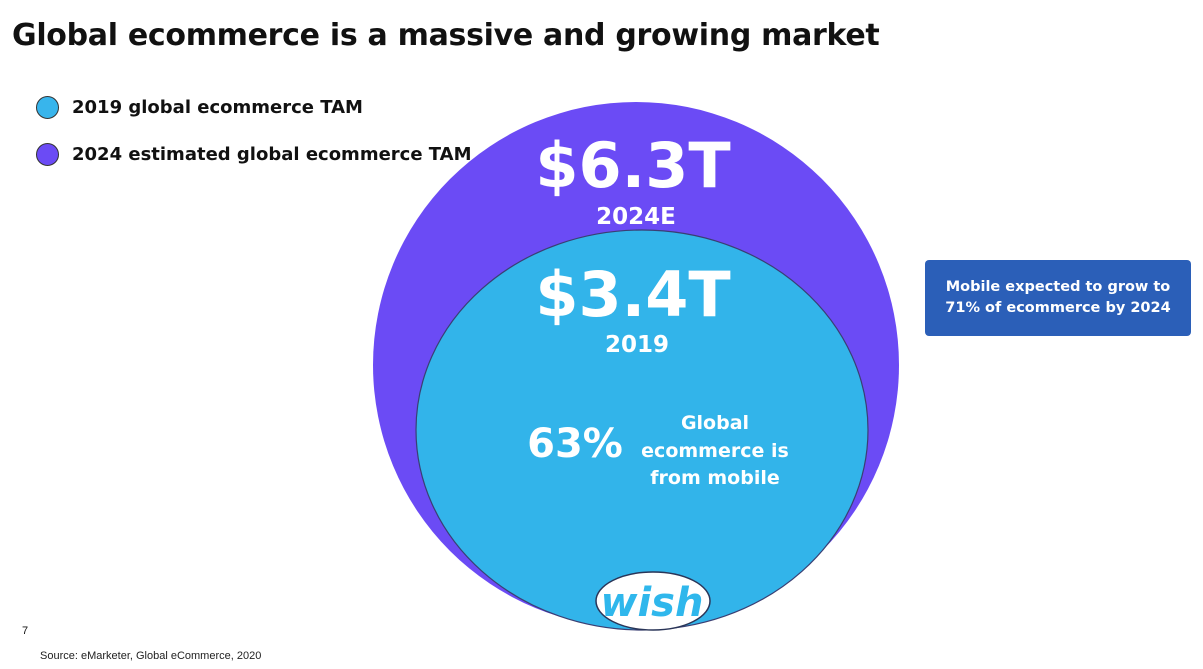  Describe the element at coordinates (217, 107) in the screenshot. I see `legend-label-2019: 2019 global ecommerce TAM` at that location.